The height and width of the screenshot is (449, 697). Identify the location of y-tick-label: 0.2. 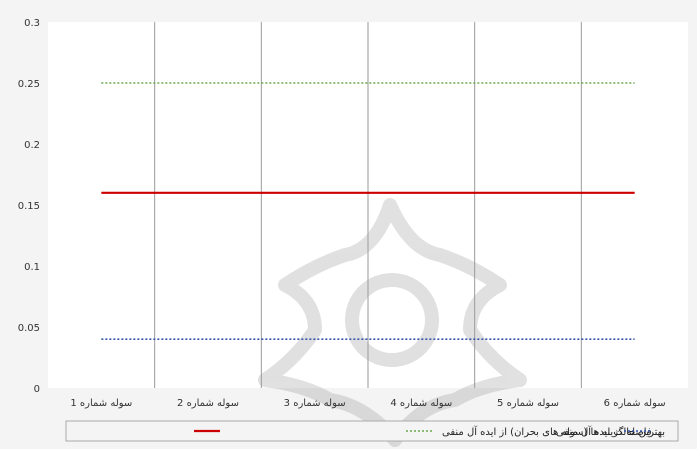
(32, 145).